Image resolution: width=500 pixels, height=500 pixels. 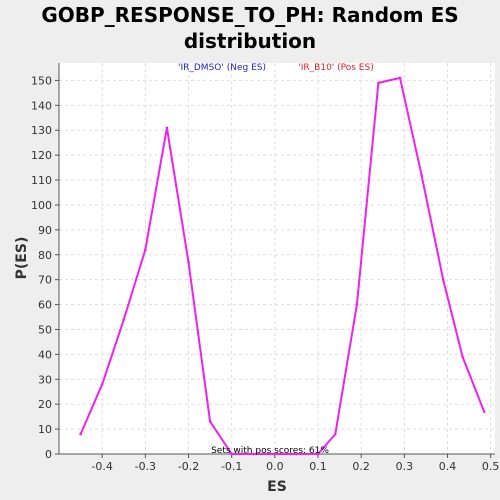 I want to click on chart-title-line-2: distribution, so click(x=250, y=41).